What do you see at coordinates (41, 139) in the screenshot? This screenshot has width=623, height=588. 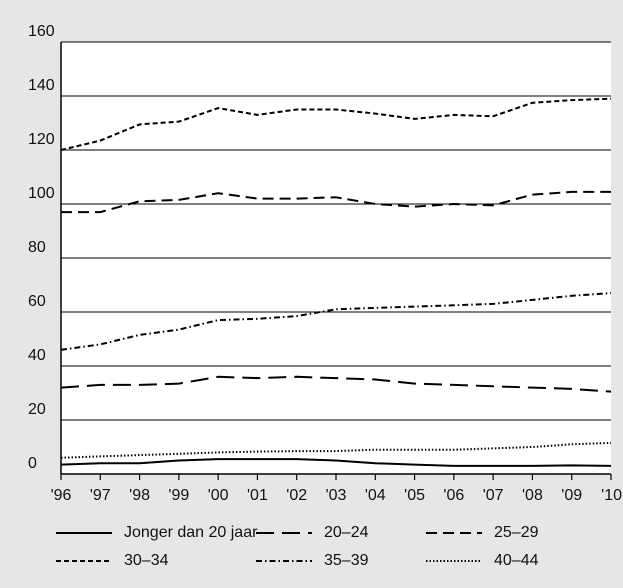 I see `y-tick-label: 120` at bounding box center [41, 139].